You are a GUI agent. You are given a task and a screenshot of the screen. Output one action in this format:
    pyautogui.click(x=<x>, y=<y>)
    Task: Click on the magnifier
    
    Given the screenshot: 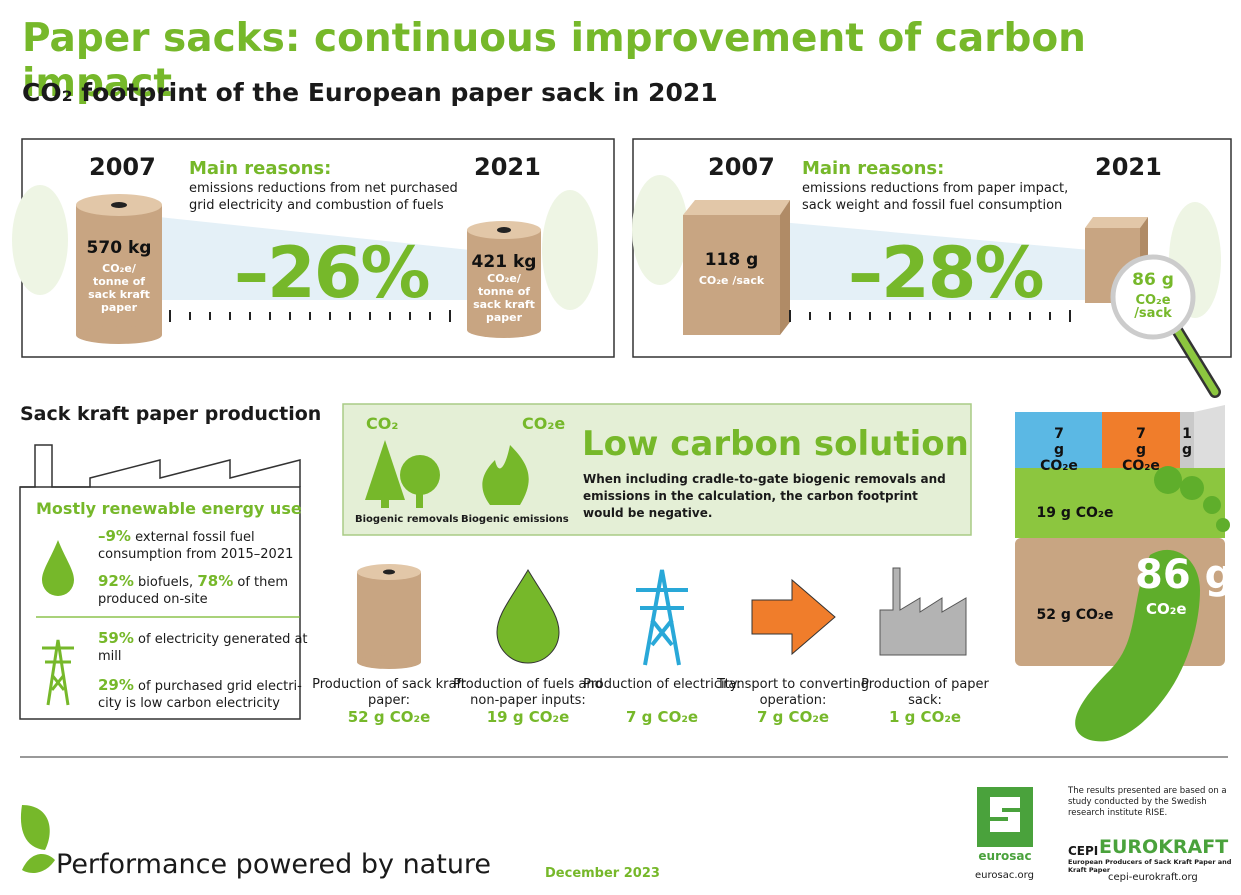 What is the action you would take?
    pyautogui.click(x=1165, y=326)
    